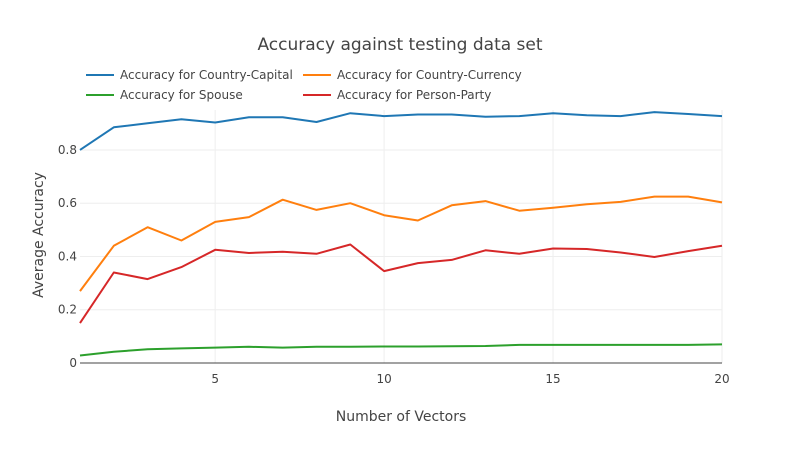 The image size is (801, 450). What do you see at coordinates (552, 379) in the screenshot?
I see `x-tick-label: 15` at bounding box center [552, 379].